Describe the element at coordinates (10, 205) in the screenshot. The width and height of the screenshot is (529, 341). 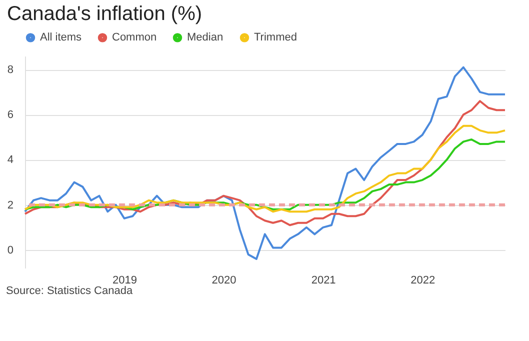
I see `y-tick-label: 2` at that location.